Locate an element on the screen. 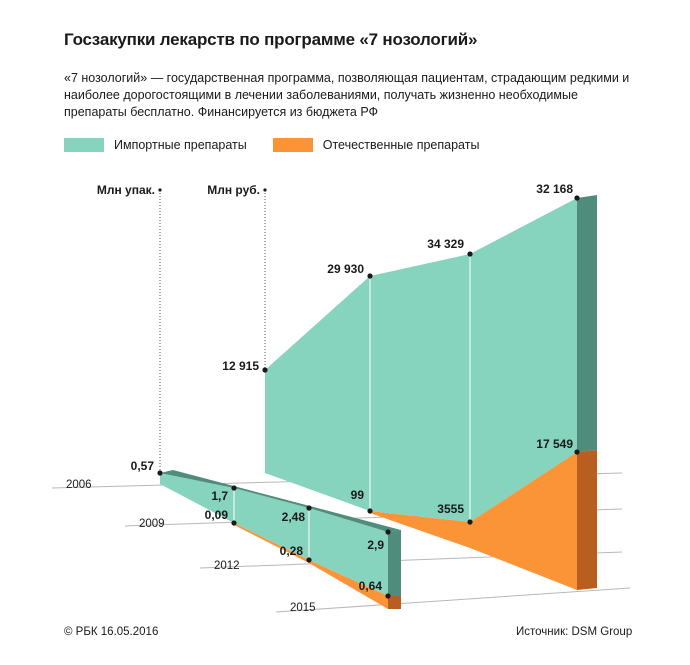 This screenshot has width=690, height=665. point-imported-packages-2012 is located at coordinates (309, 508).